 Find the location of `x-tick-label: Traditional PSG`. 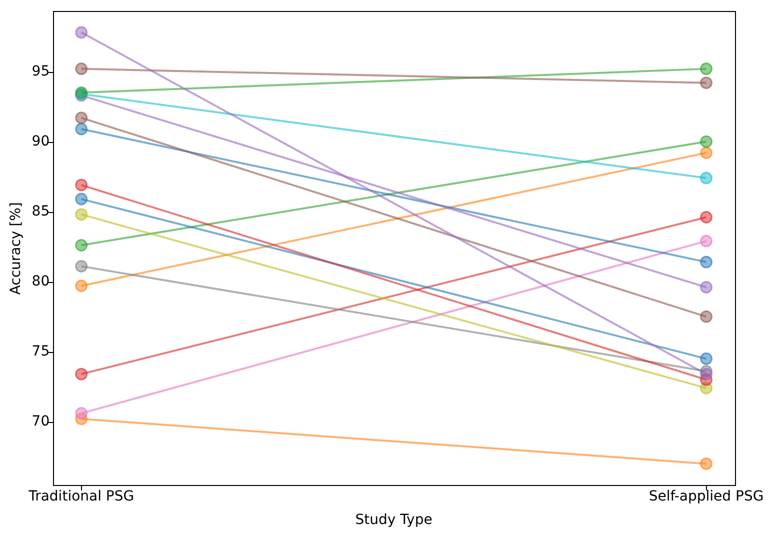

x-tick-label: Traditional PSG is located at coordinates (81, 496).